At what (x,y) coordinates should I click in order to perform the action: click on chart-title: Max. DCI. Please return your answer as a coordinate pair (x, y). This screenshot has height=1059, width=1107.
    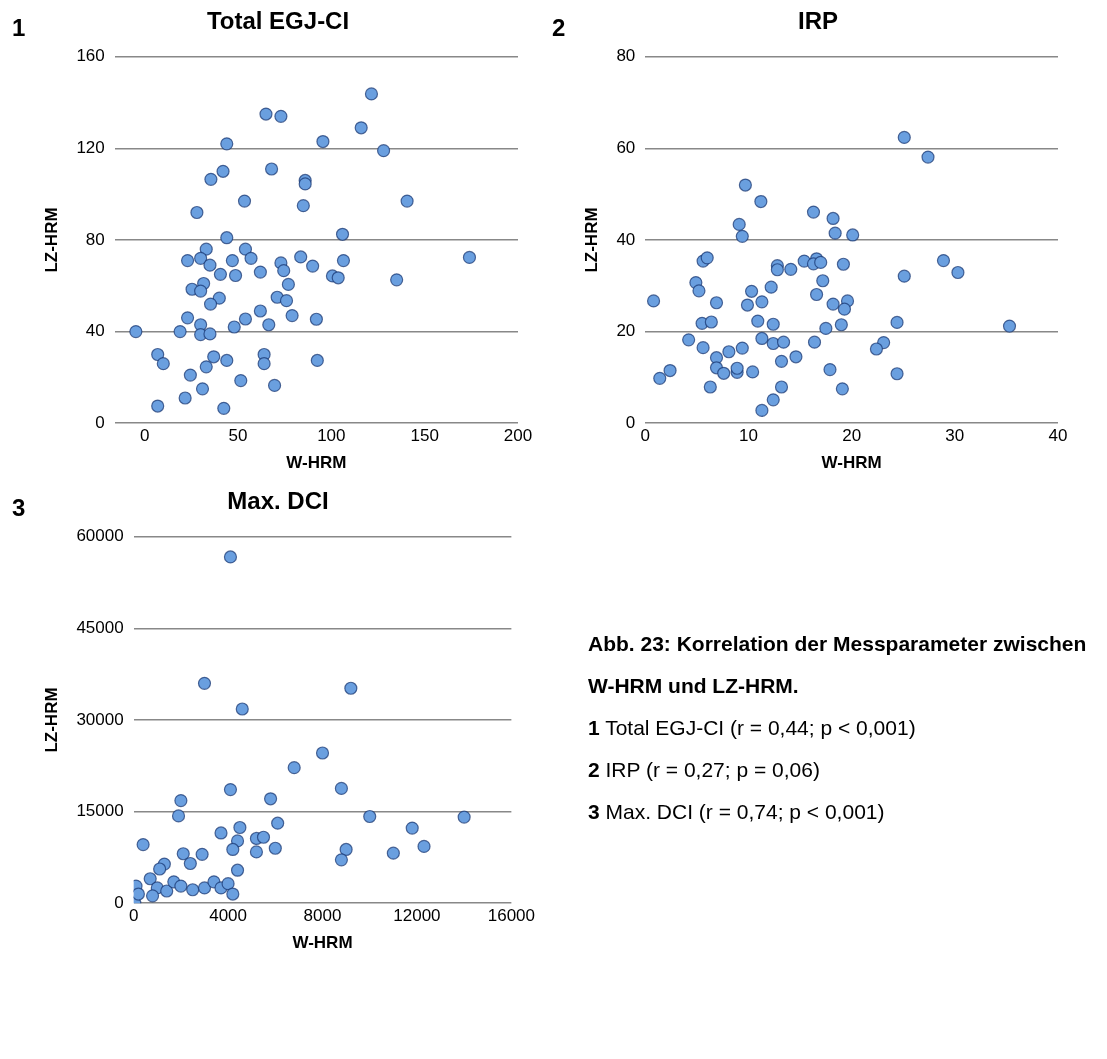
    Looking at the image, I should click on (278, 501).